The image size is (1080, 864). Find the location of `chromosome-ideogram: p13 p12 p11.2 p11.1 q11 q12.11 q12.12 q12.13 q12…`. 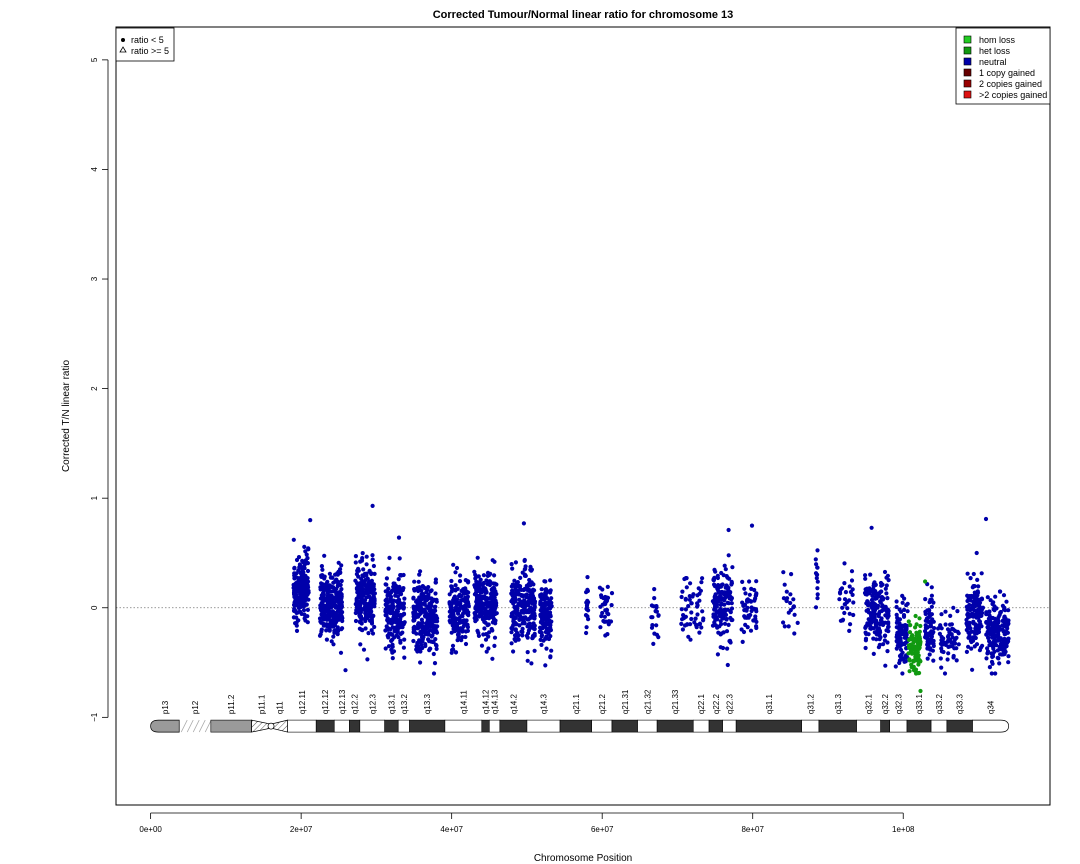

chromosome-ideogram: p13 p12 p11.2 p11.1 q11 q12.11 q12.12 q12.13 q12… is located at coordinates (579, 711).